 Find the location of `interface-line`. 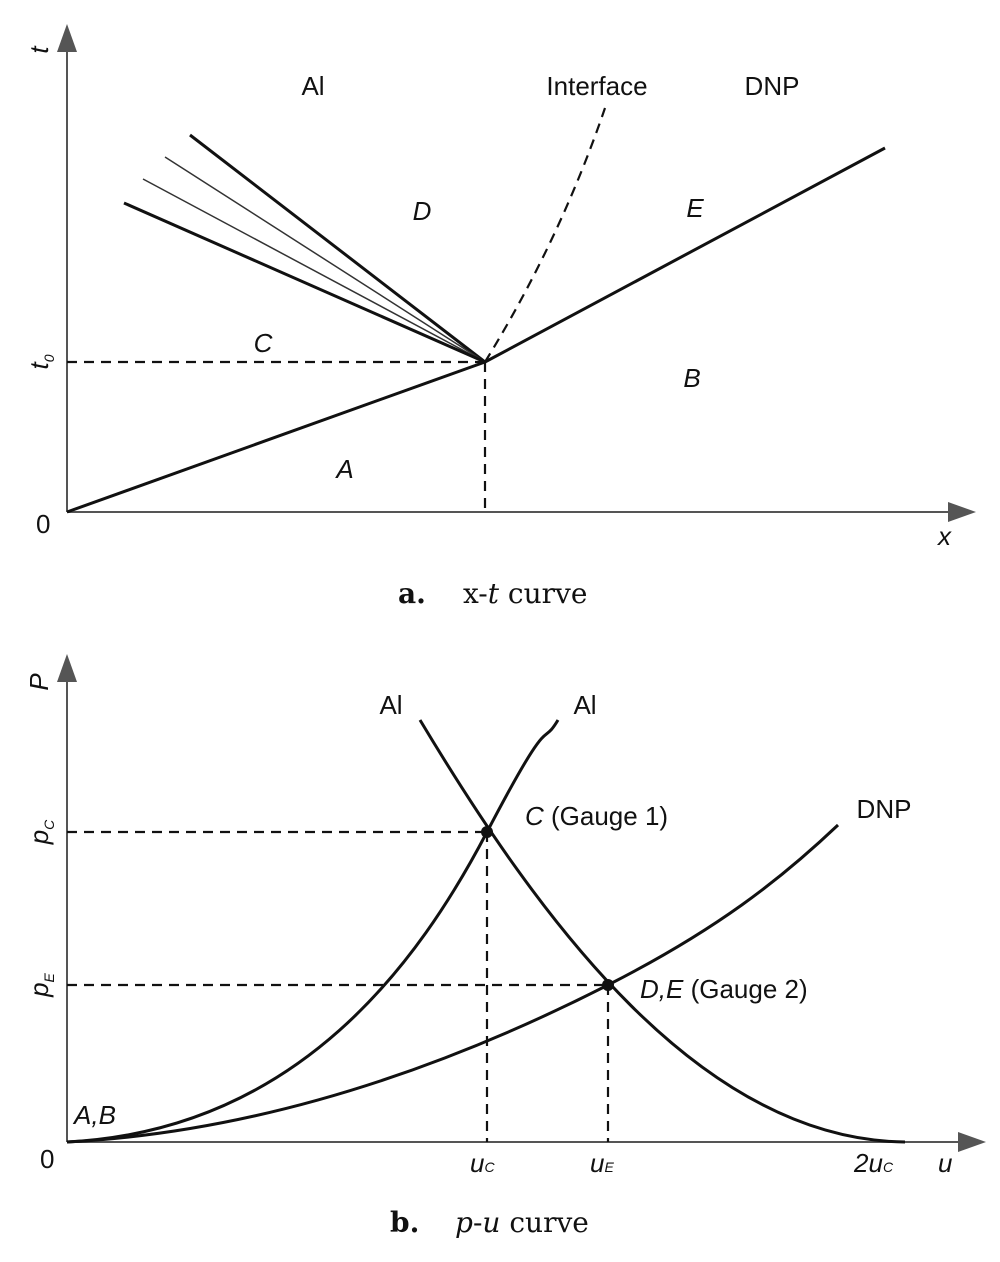

interface-line is located at coordinates (545, 235).